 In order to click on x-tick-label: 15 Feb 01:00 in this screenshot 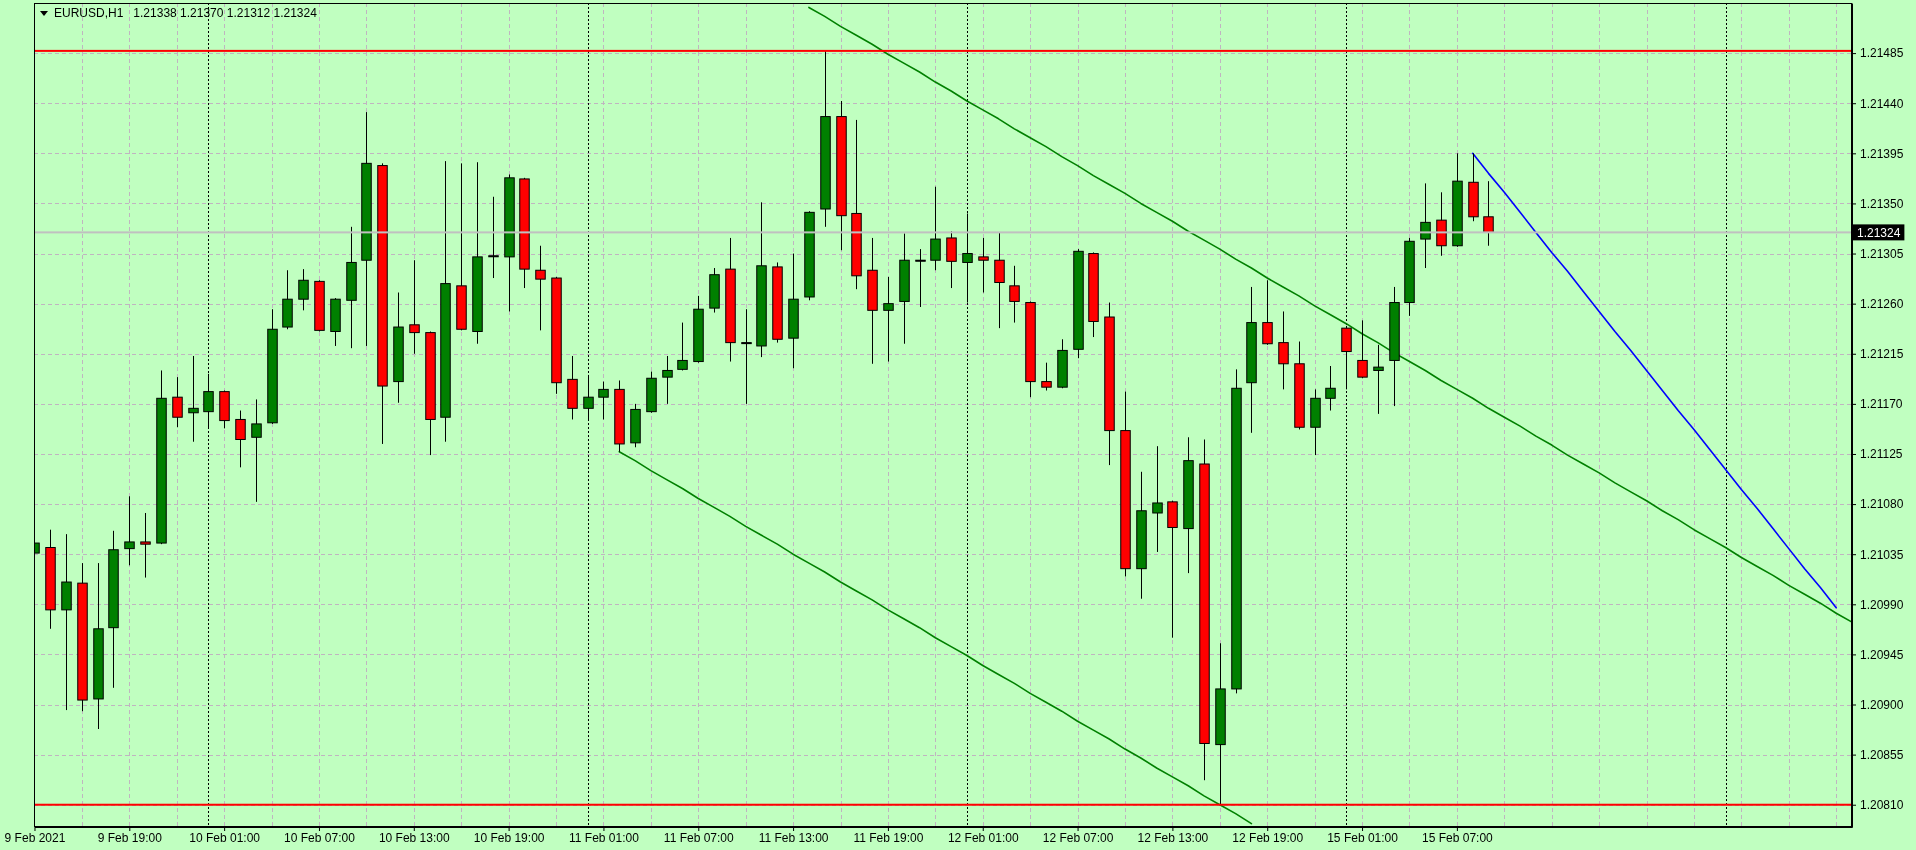, I will do `click(1363, 837)`.